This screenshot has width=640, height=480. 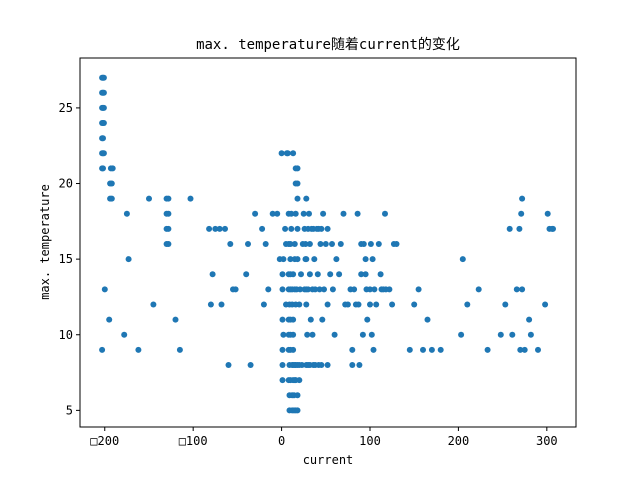 What do you see at coordinates (547, 441) in the screenshot?
I see `x-tick-label: 300` at bounding box center [547, 441].